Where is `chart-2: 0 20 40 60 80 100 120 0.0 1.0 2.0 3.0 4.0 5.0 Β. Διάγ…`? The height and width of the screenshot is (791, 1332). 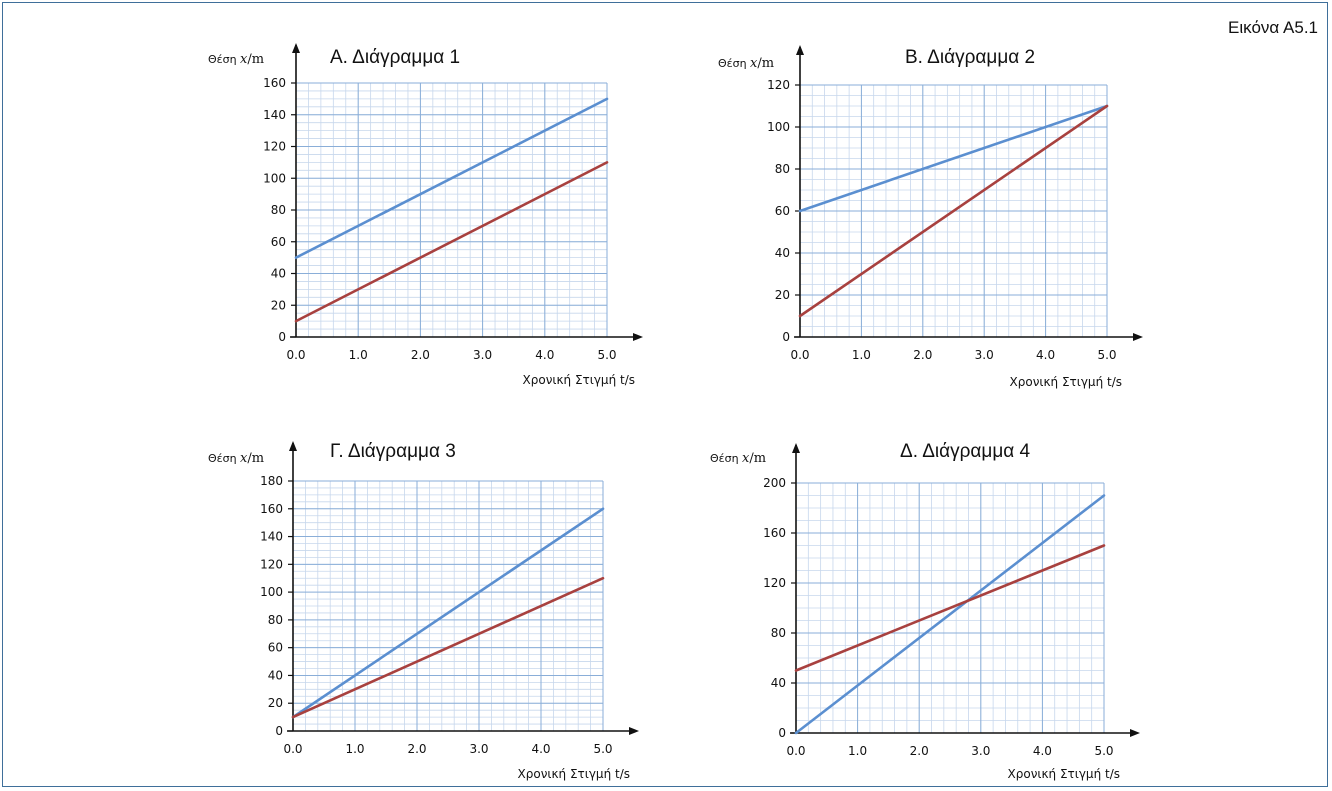 chart-2: 0 20 40 60 80 100 120 0.0 1.0 2.0 3.0 4.0 5.0 Β. Διάγ… is located at coordinates (930, 217).